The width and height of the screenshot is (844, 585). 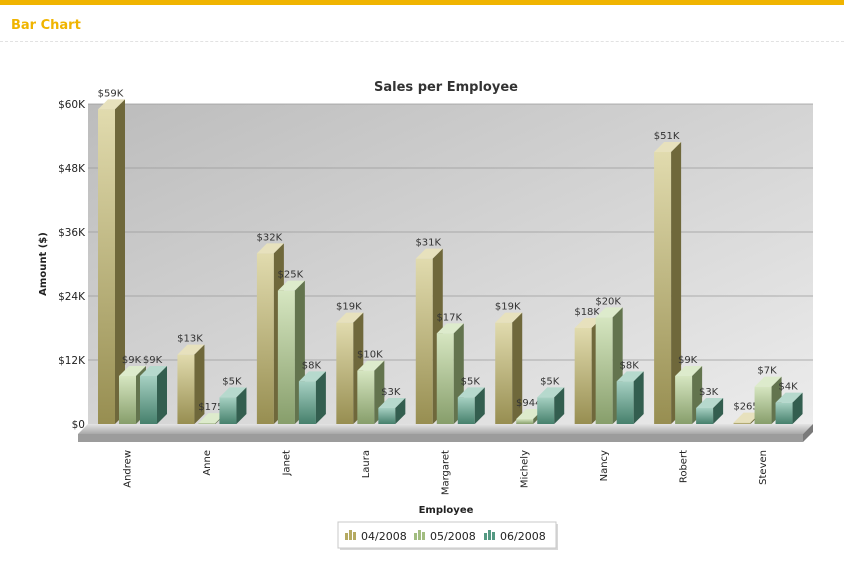 What do you see at coordinates (190, 339) in the screenshot?
I see `data-label: $13K` at bounding box center [190, 339].